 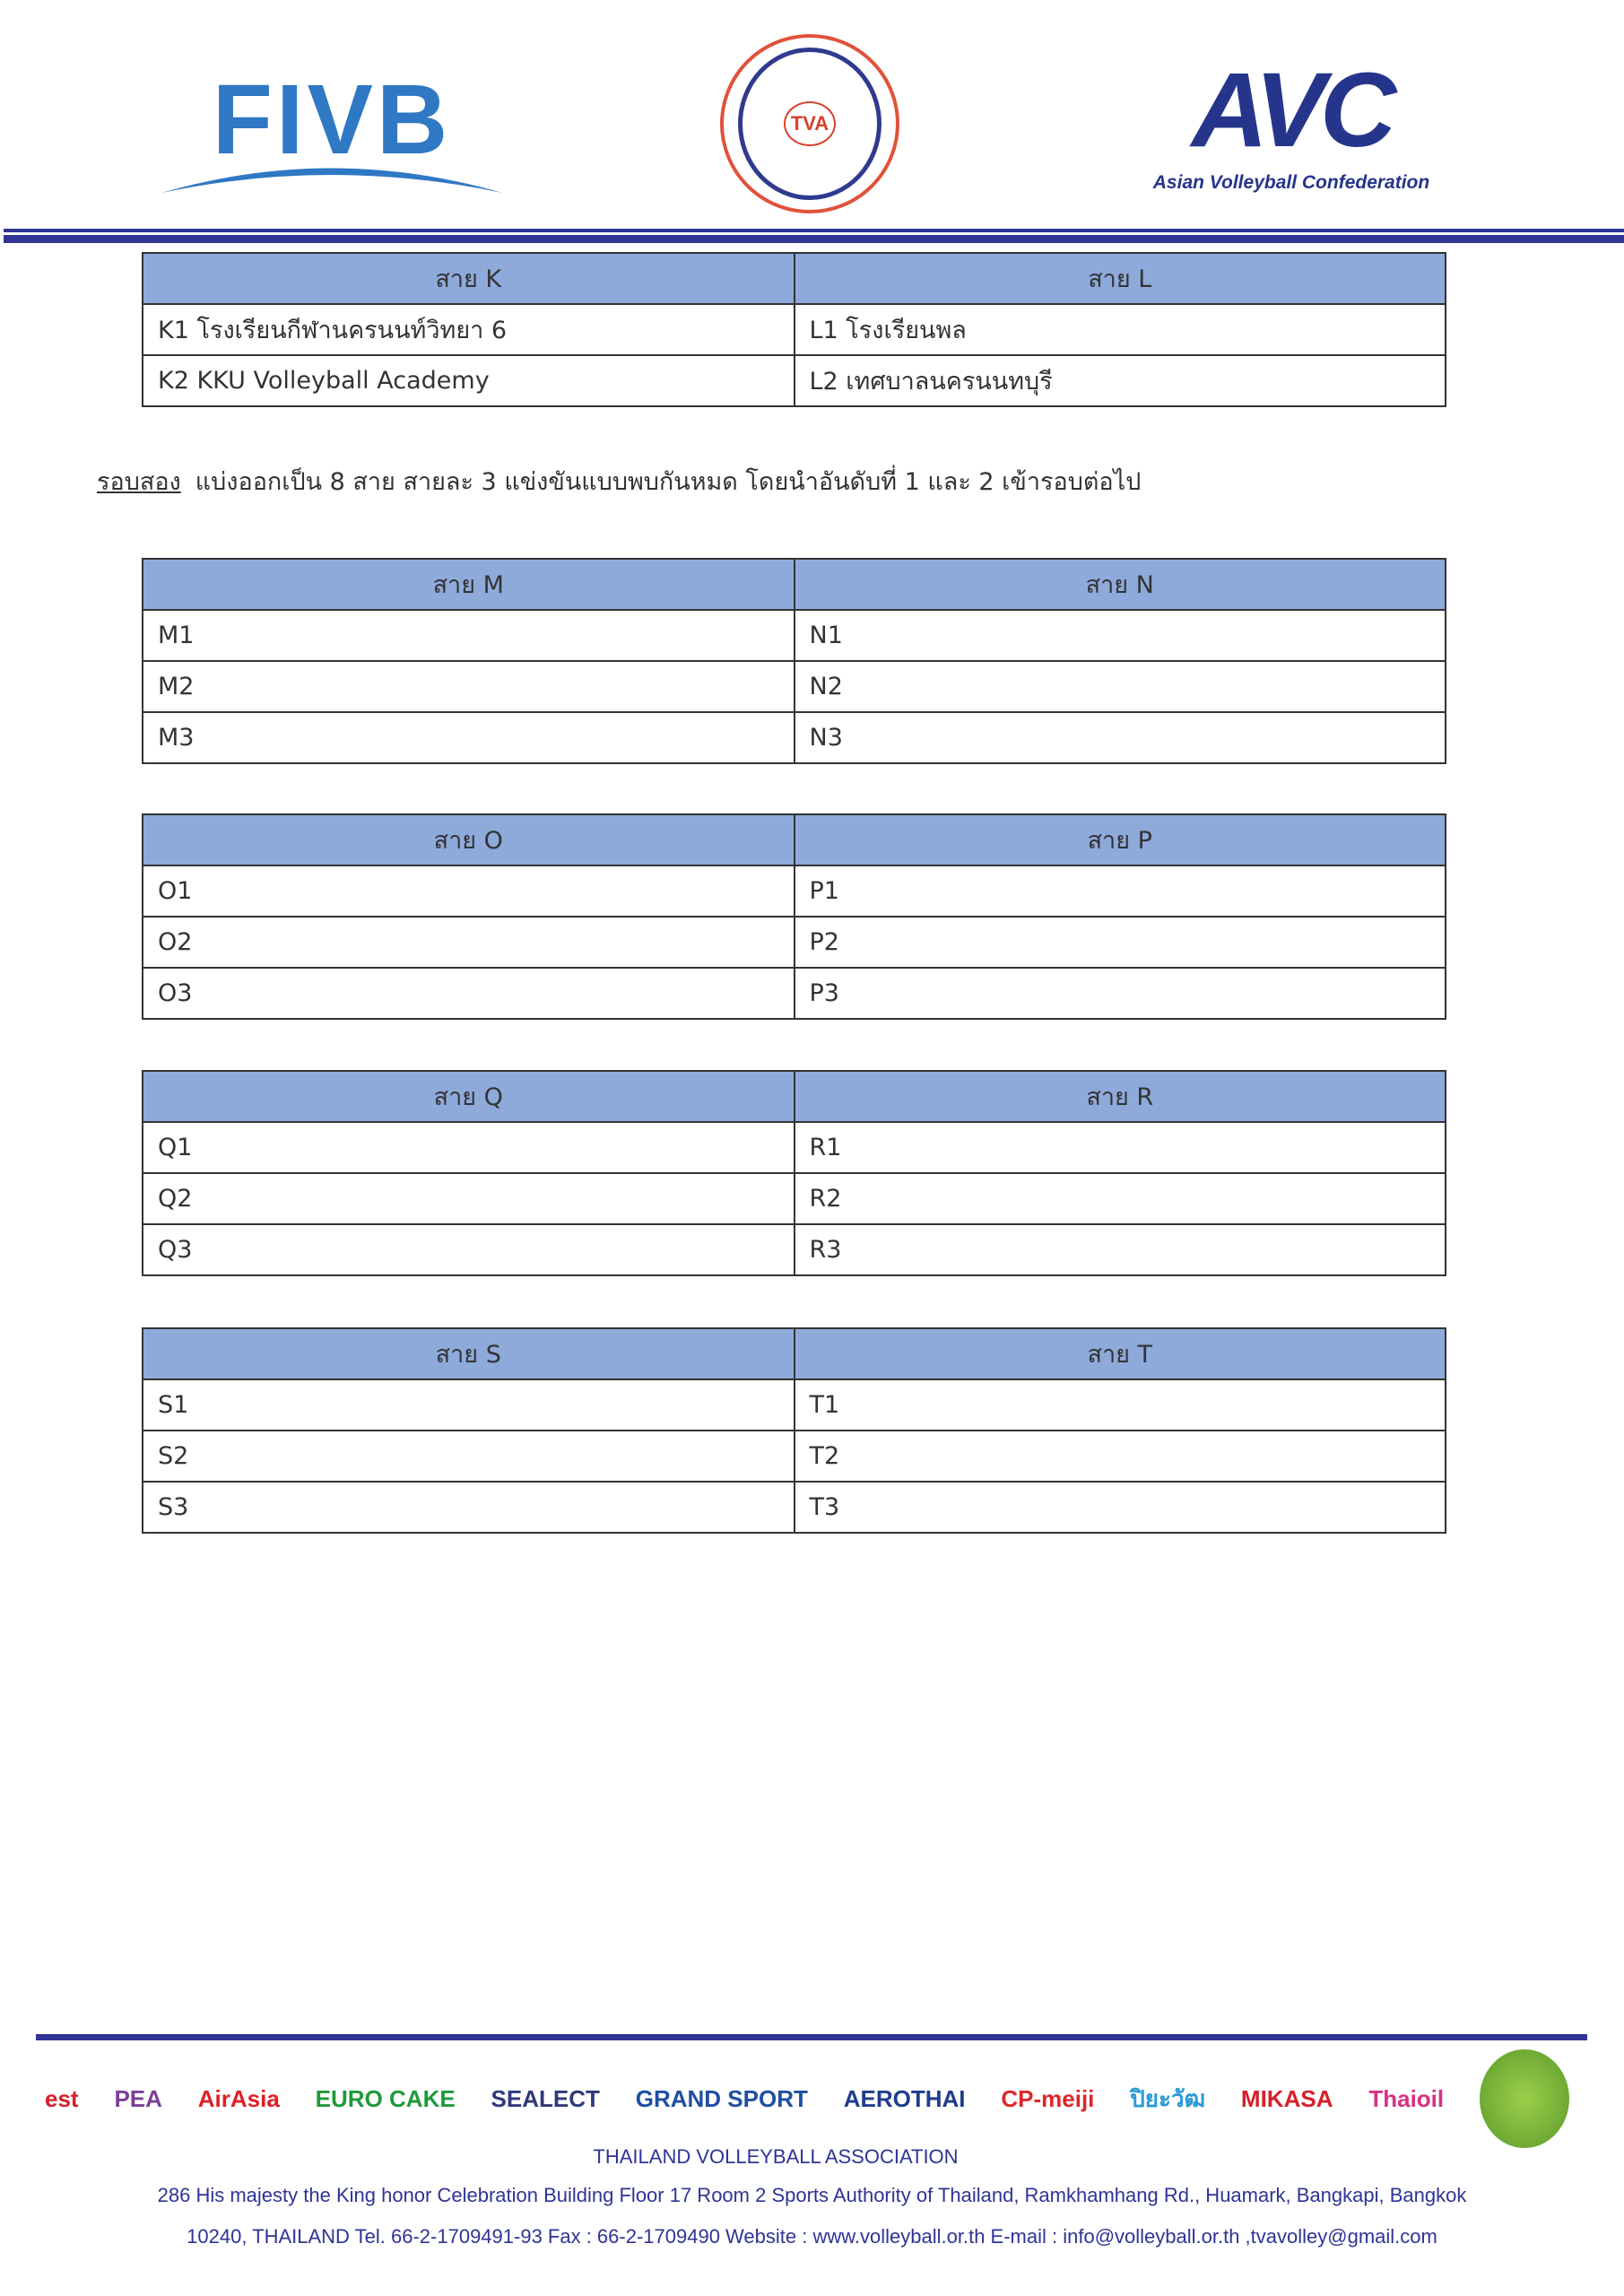 What do you see at coordinates (468, 1198) in the screenshot?
I see `team-cell: Q2` at bounding box center [468, 1198].